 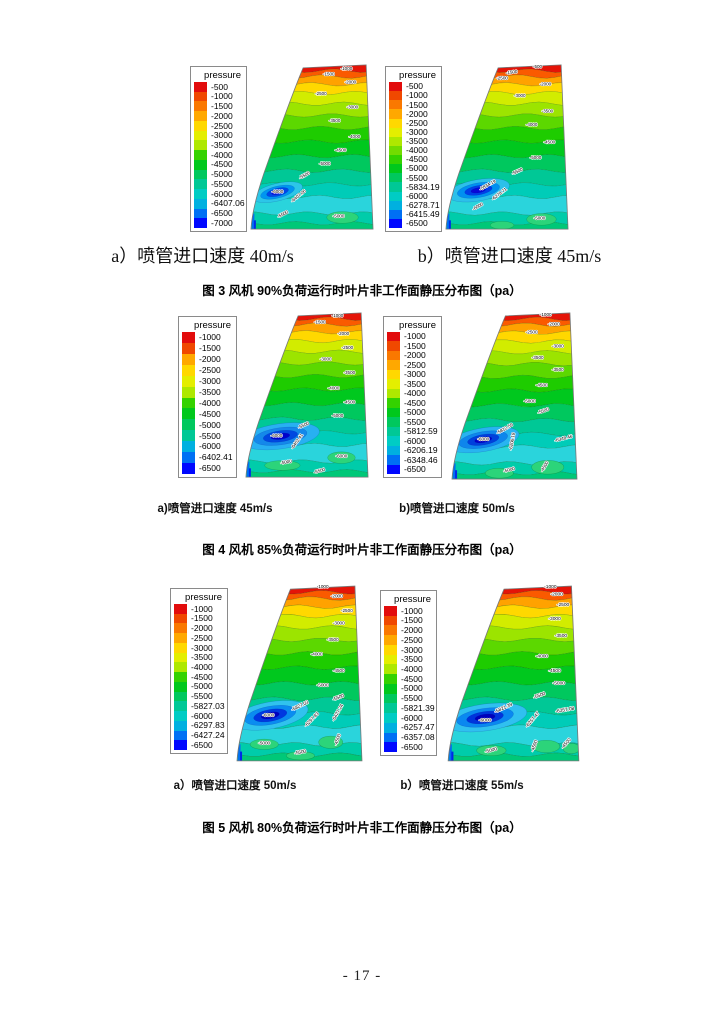 I want to click on contour-label: -5500, so click(x=540, y=696).